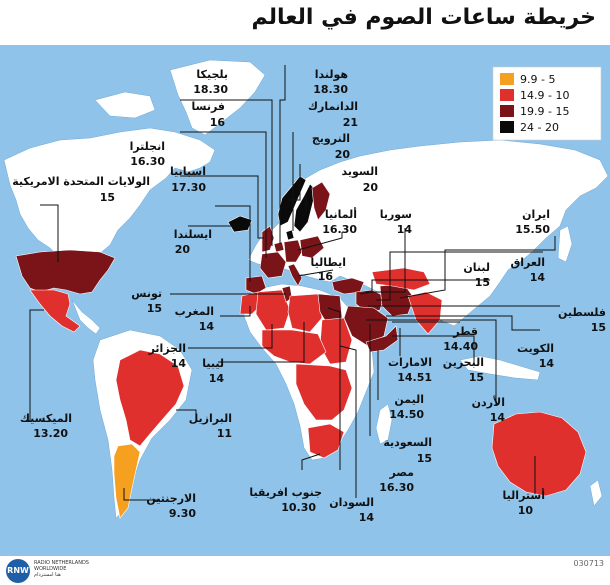 The height and width of the screenshot is (585, 610). What do you see at coordinates (210, 418) in the screenshot?
I see `label-brazil-name: البرازيل` at bounding box center [210, 418].